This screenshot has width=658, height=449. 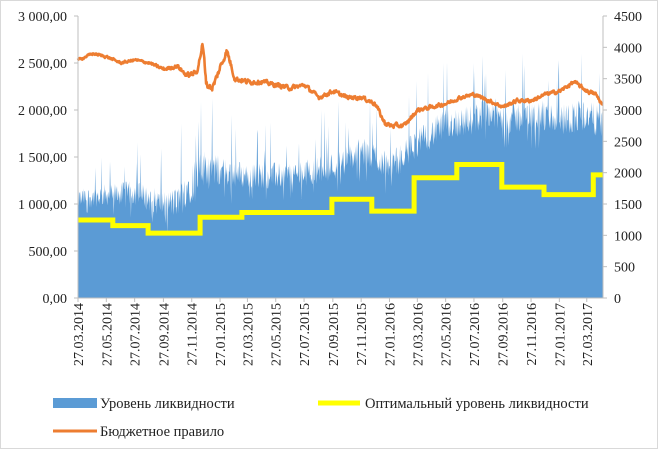 I want to click on x-tick-label: 27.01.2016, so click(x=390, y=334).